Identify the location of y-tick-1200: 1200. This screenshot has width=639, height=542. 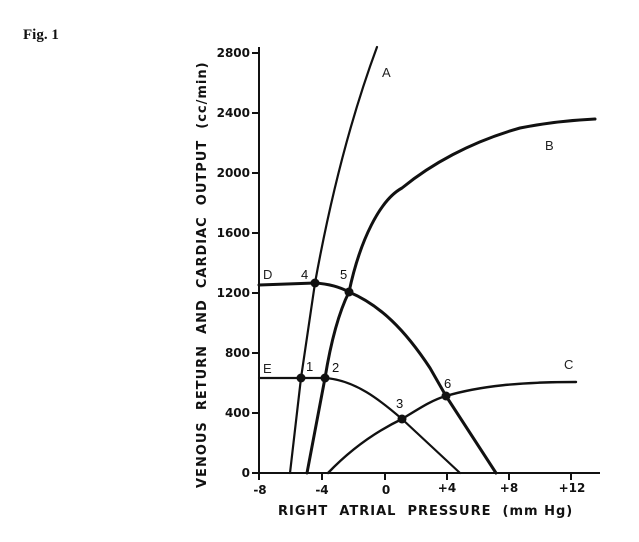
(233, 293).